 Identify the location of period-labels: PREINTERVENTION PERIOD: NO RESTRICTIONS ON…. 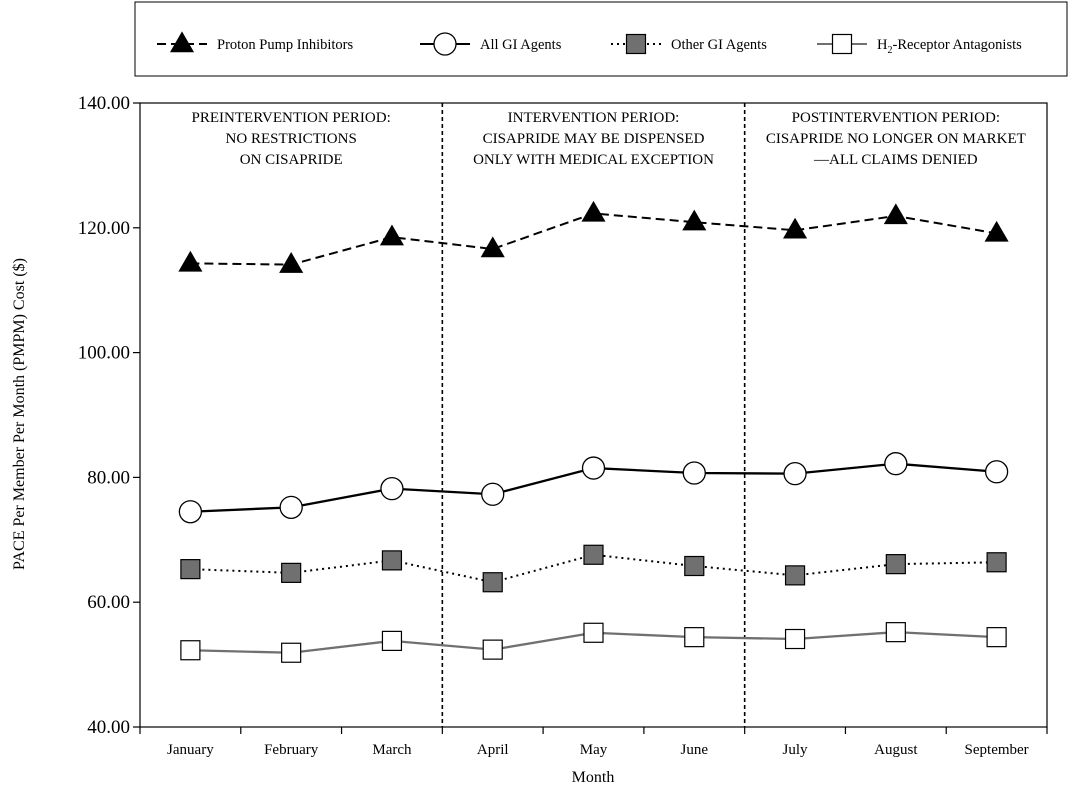
(609, 139).